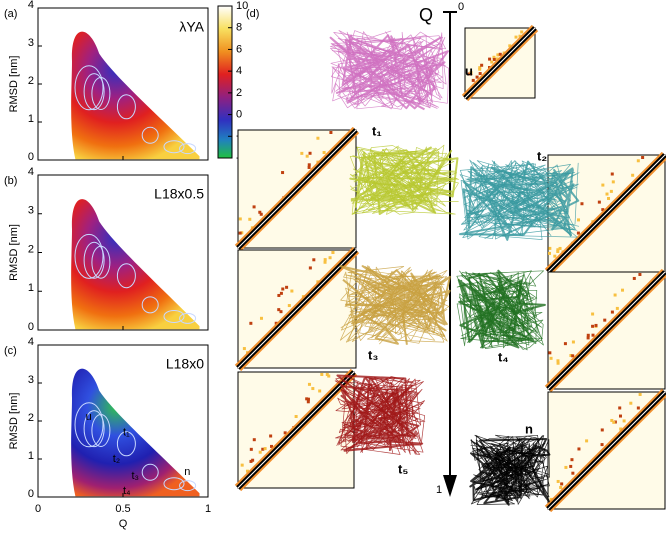 Image resolution: width=666 pixels, height=535 pixels. What do you see at coordinates (252, 14) in the screenshot?
I see `panel-label: (d)` at bounding box center [252, 14].